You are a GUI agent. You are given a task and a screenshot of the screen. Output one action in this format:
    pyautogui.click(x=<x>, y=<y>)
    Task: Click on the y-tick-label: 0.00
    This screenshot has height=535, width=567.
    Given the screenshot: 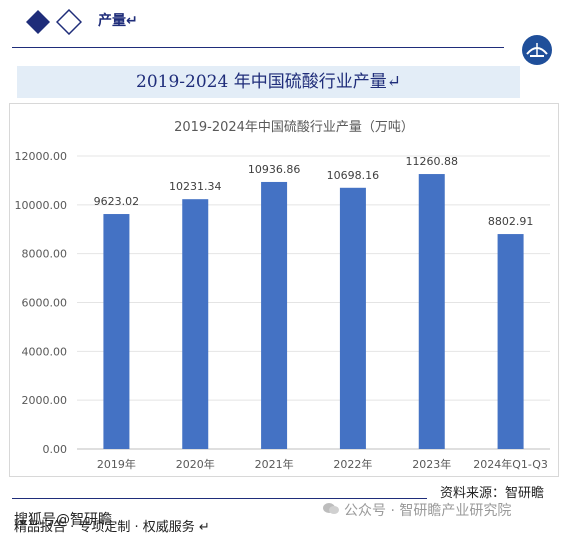 What is the action you would take?
    pyautogui.click(x=55, y=449)
    